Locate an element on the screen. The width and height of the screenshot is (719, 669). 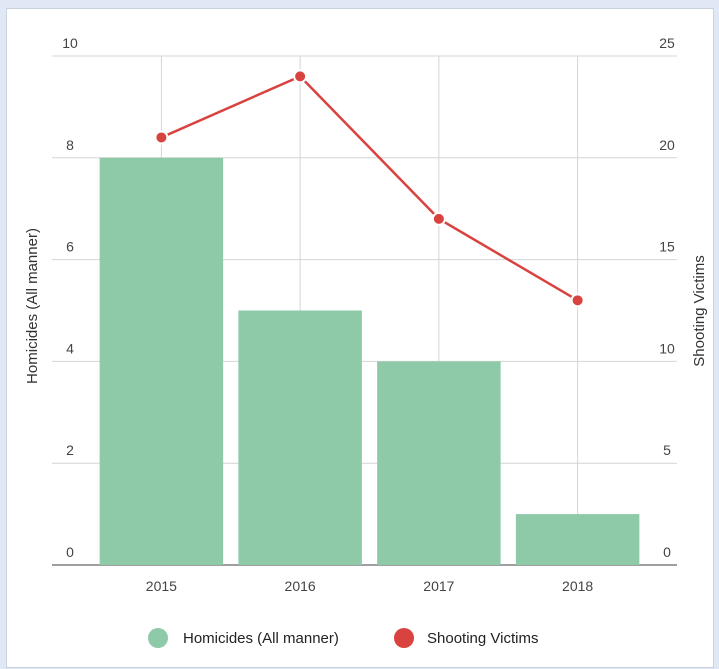
x-tick-label: 2018 is located at coordinates (577, 586).